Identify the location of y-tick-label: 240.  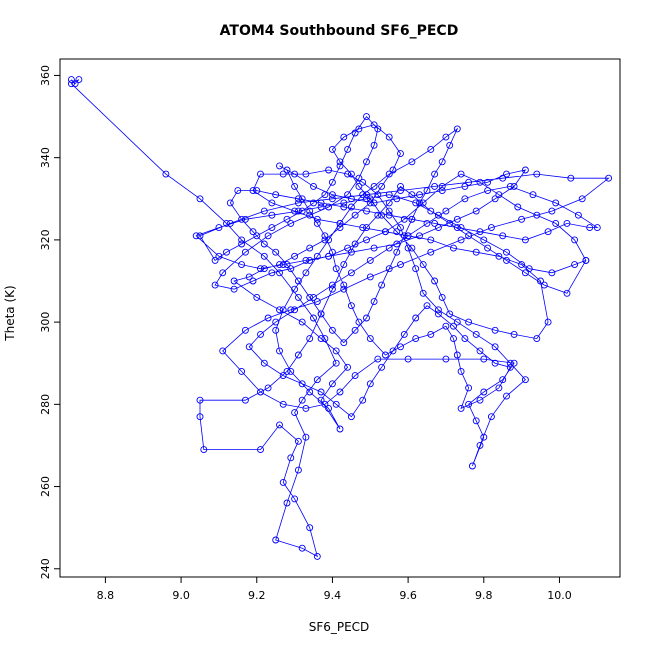
(45, 568).